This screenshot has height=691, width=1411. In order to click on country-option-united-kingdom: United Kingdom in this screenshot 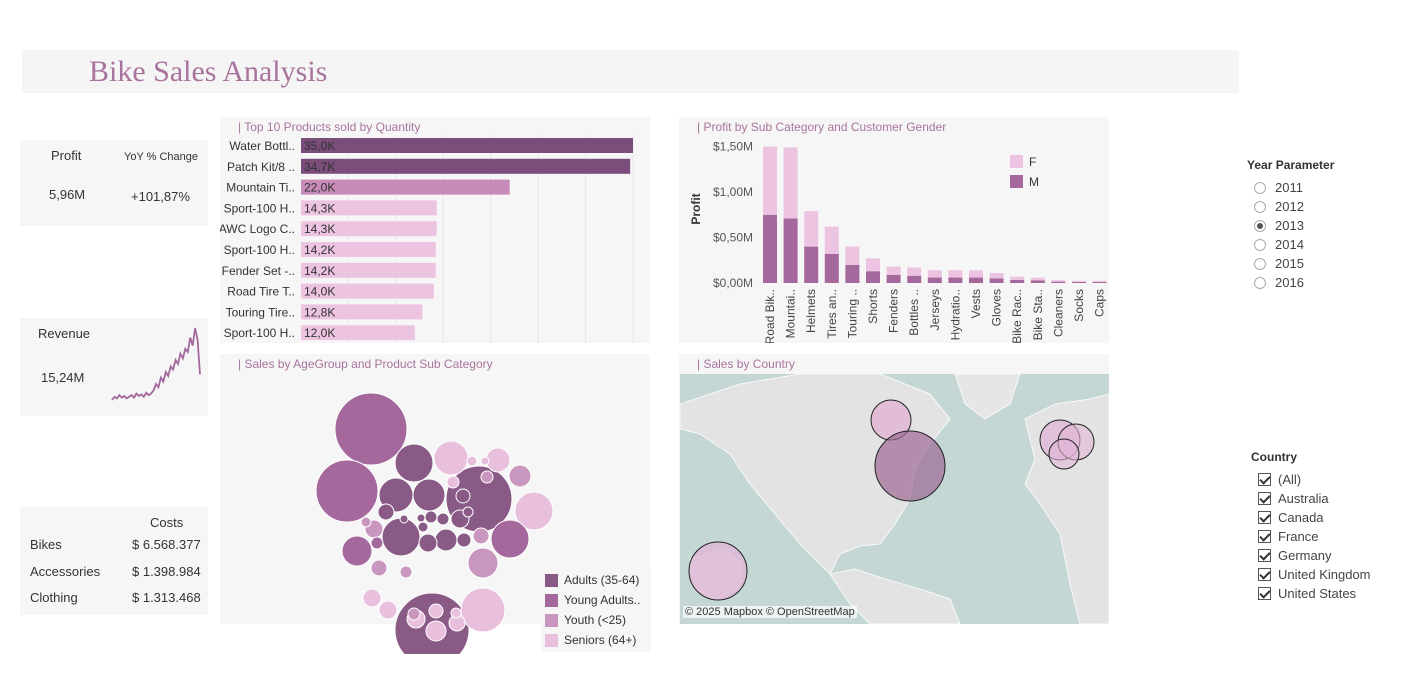, I will do `click(1326, 574)`.